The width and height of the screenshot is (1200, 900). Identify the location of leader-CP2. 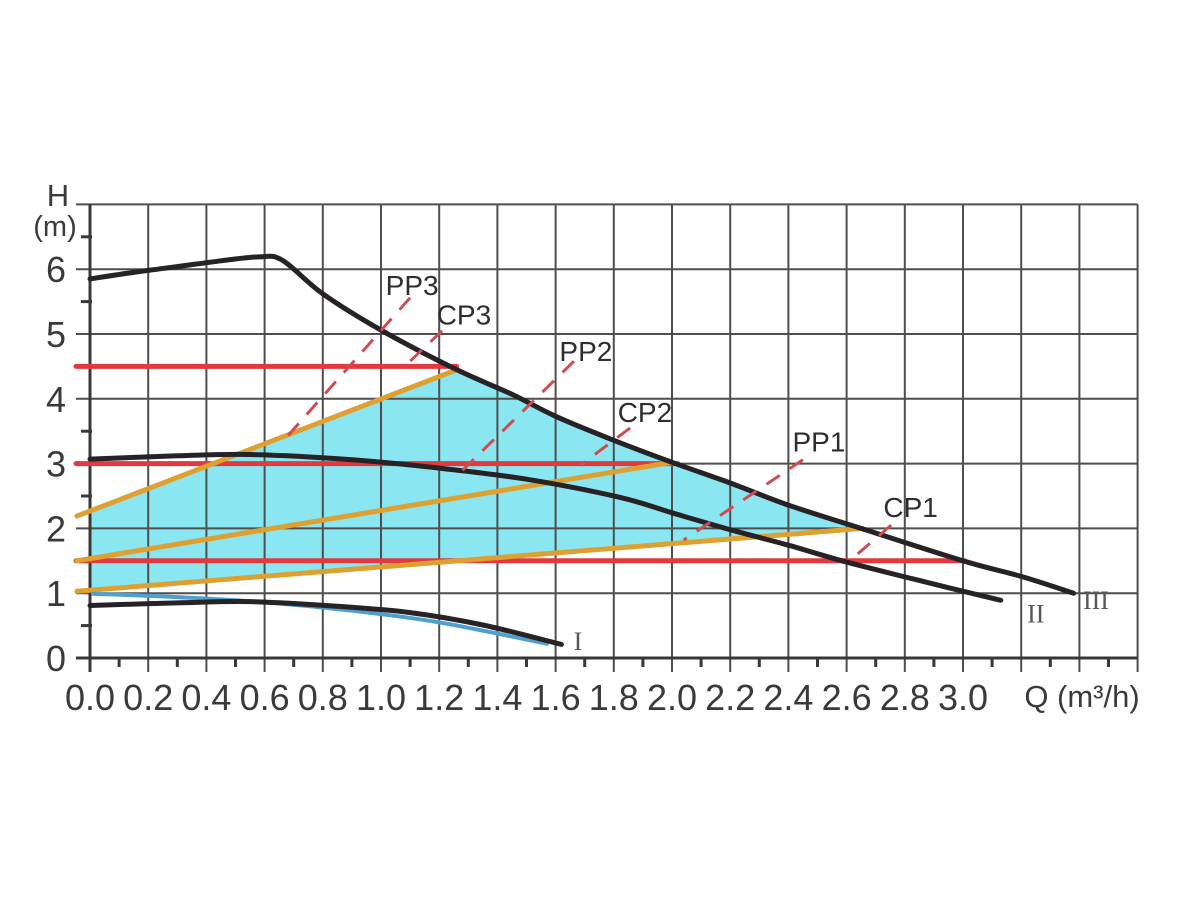
(605, 446).